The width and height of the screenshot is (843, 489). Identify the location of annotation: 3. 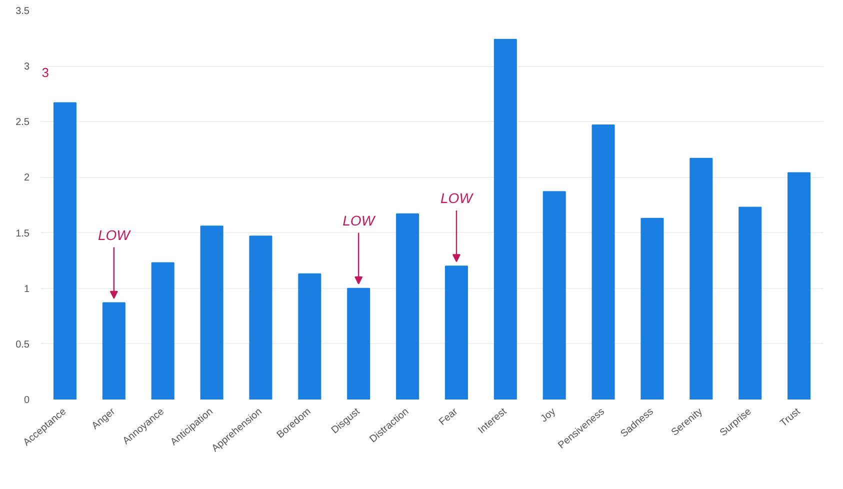
(46, 72).